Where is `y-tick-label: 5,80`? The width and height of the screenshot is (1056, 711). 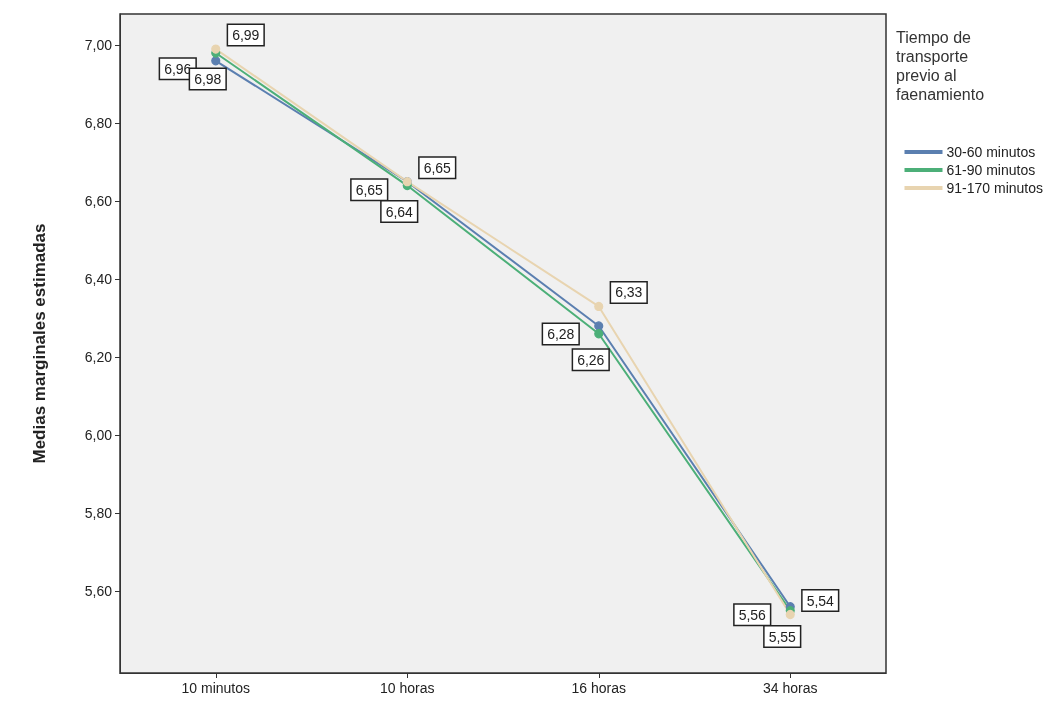
y-tick-label: 5,80 is located at coordinates (98, 513).